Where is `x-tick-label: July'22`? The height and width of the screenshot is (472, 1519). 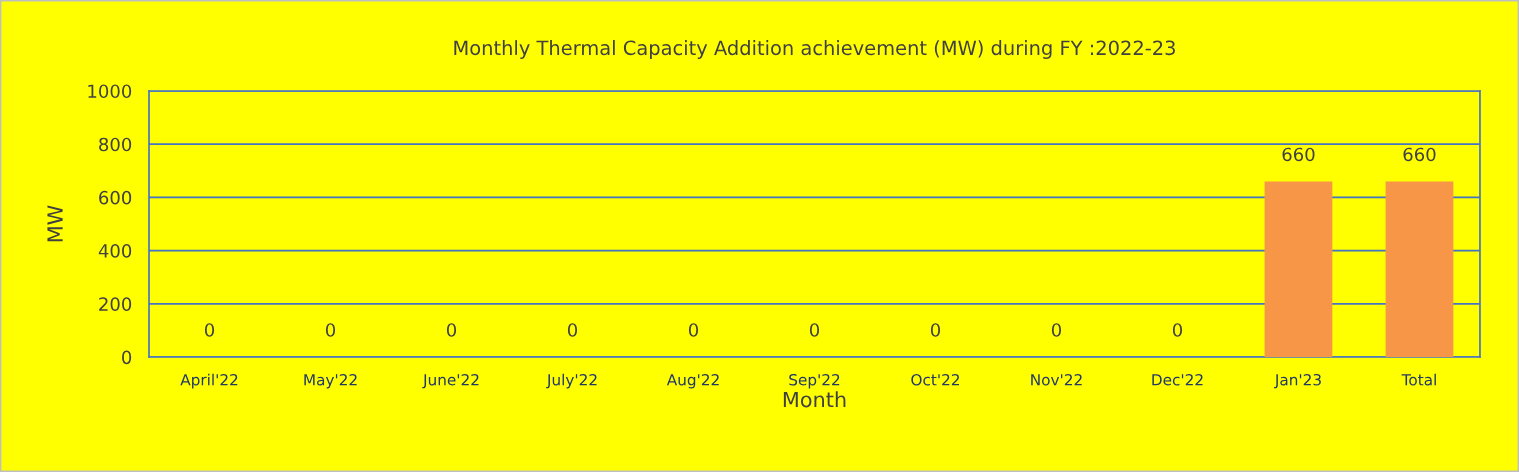
x-tick-label: July'22 is located at coordinates (571, 381).